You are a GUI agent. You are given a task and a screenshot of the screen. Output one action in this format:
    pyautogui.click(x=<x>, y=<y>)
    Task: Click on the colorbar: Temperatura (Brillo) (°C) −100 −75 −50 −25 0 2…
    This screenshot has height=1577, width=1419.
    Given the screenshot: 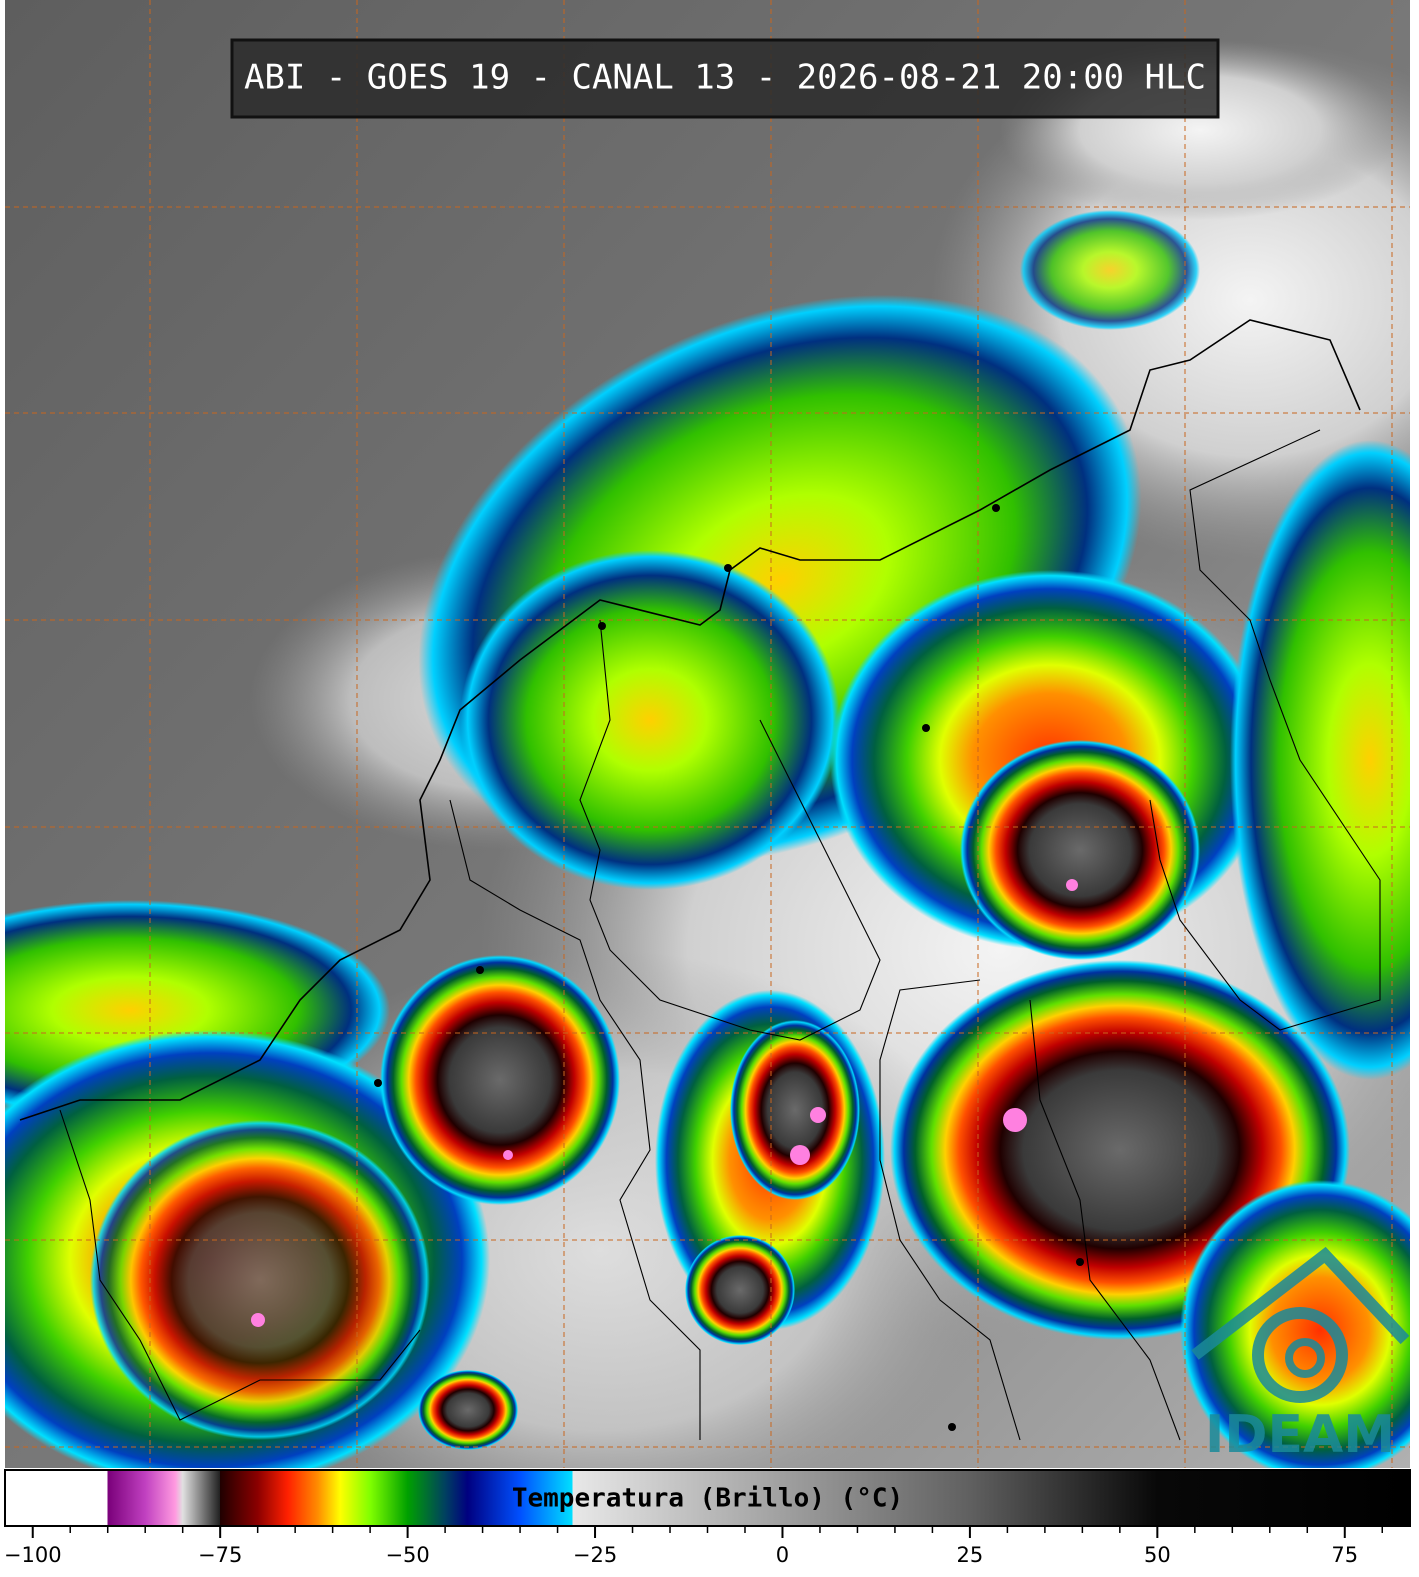 What is the action you would take?
    pyautogui.click(x=707, y=1518)
    